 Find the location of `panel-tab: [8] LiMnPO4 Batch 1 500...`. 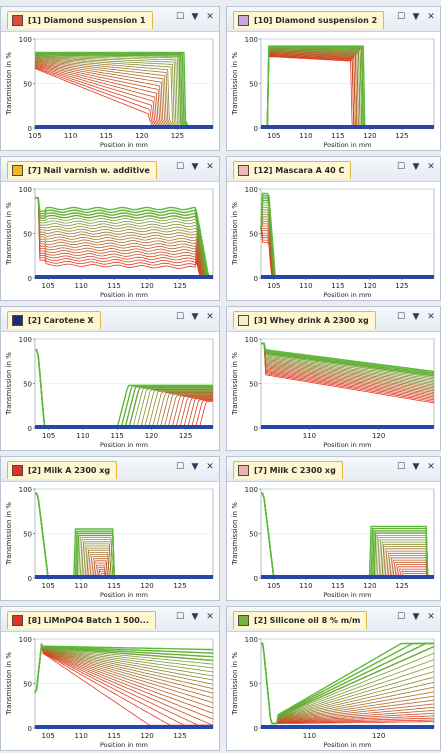

panel-tab: [8] LiMnPO4 Batch 1 500... is located at coordinates (81, 620).